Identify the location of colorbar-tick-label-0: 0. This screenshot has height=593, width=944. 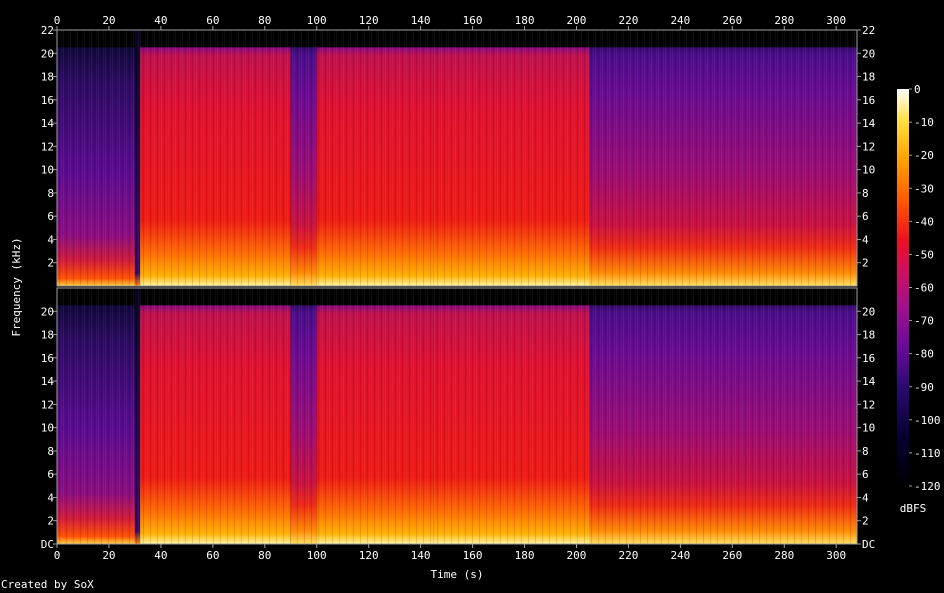
(917, 89).